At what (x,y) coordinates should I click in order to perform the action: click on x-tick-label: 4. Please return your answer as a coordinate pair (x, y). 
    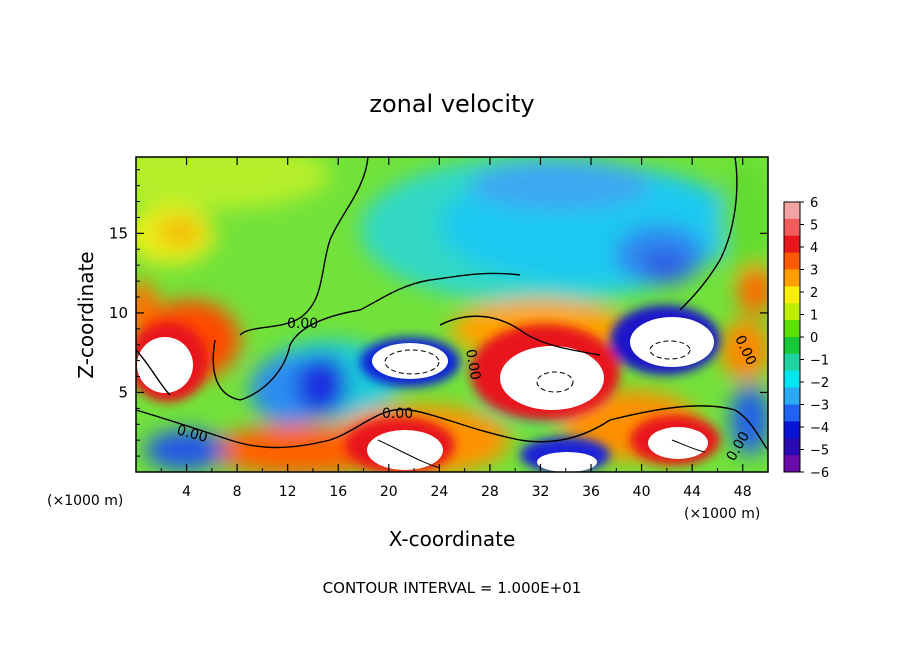
    Looking at the image, I should click on (186, 492).